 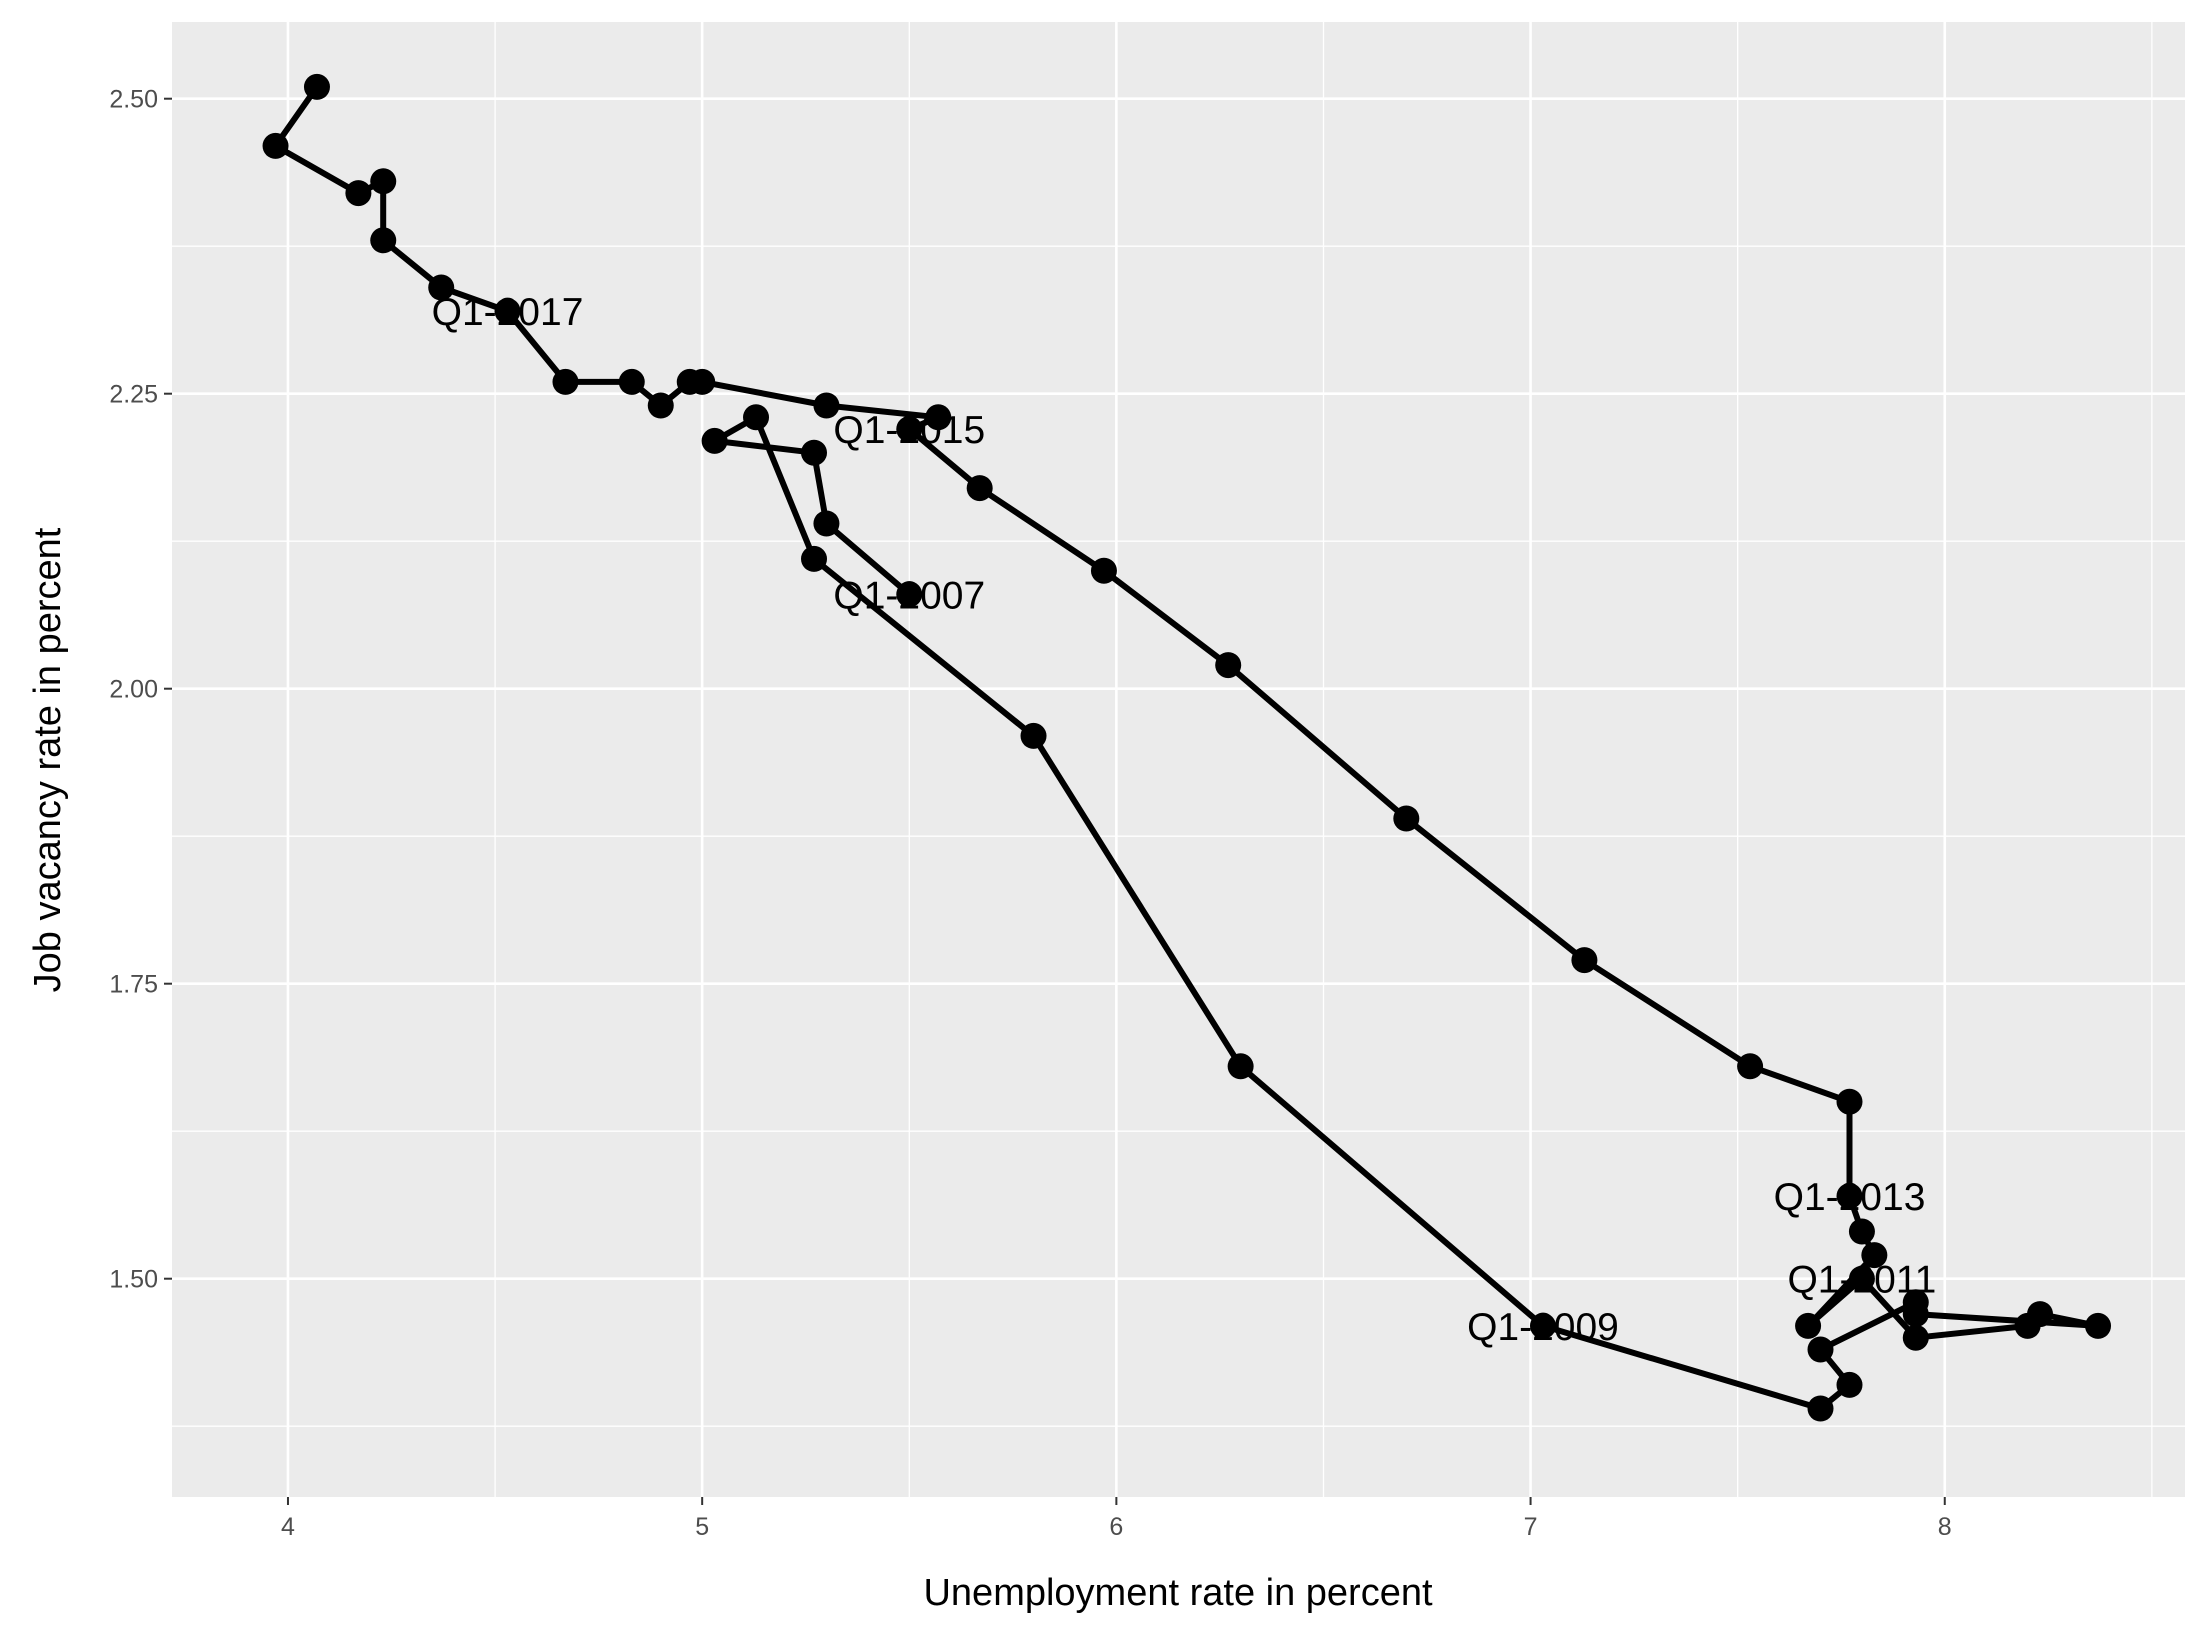 I want to click on annotation-label-4: Q1-2015, so click(x=909, y=430).